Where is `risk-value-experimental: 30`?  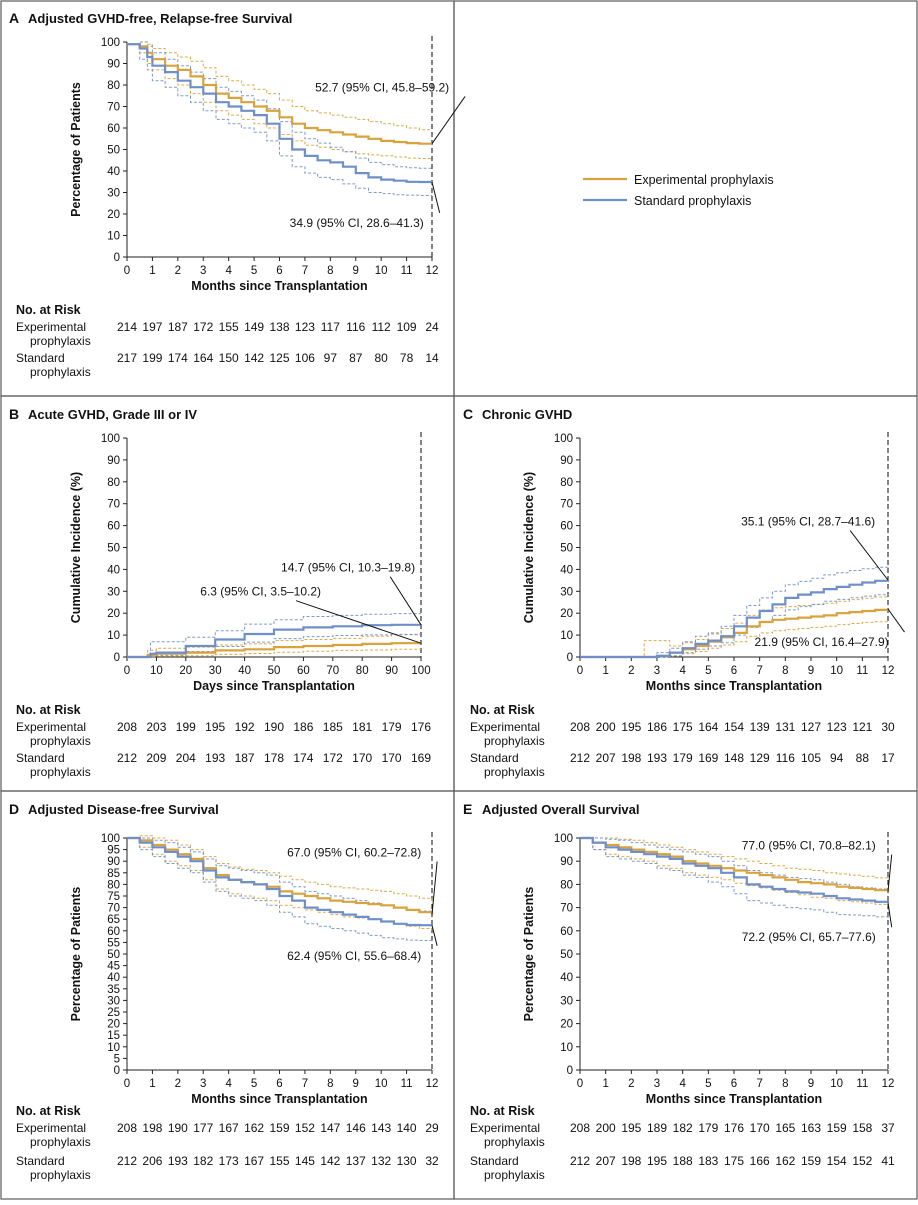
risk-value-experimental: 30 is located at coordinates (888, 727).